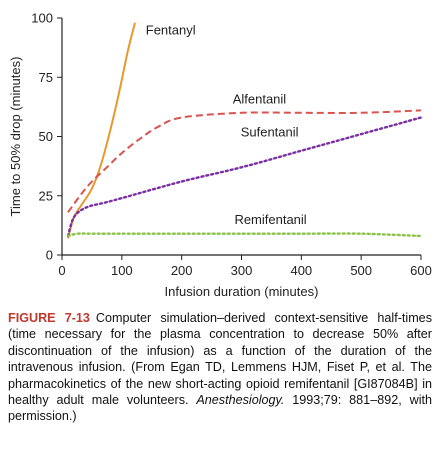  I want to click on caption-journal: Anesthesiology., so click(240, 400).